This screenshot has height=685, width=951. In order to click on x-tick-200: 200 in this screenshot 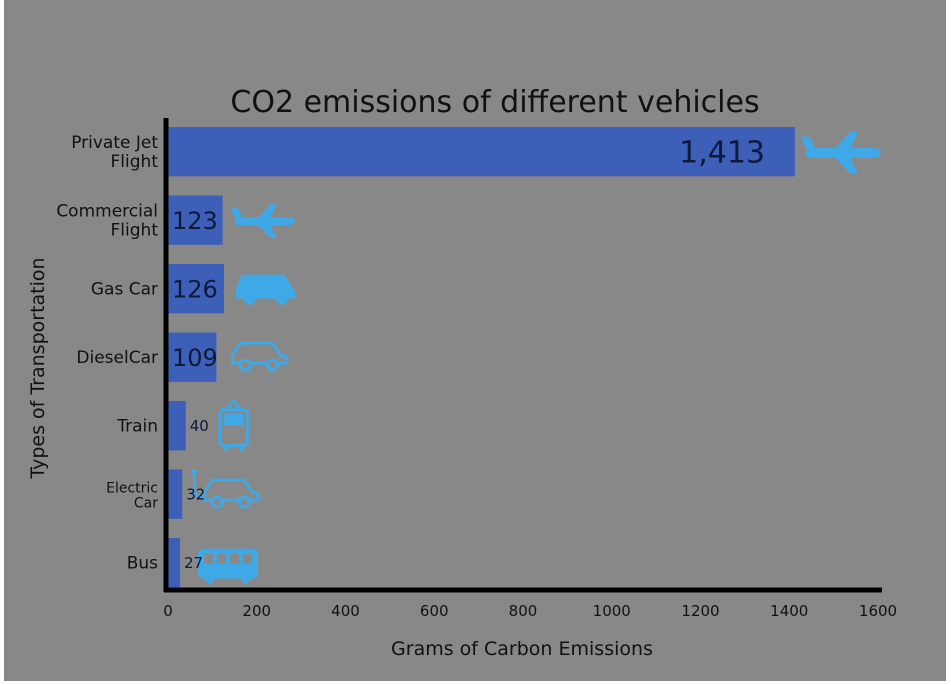, I will do `click(256, 611)`.